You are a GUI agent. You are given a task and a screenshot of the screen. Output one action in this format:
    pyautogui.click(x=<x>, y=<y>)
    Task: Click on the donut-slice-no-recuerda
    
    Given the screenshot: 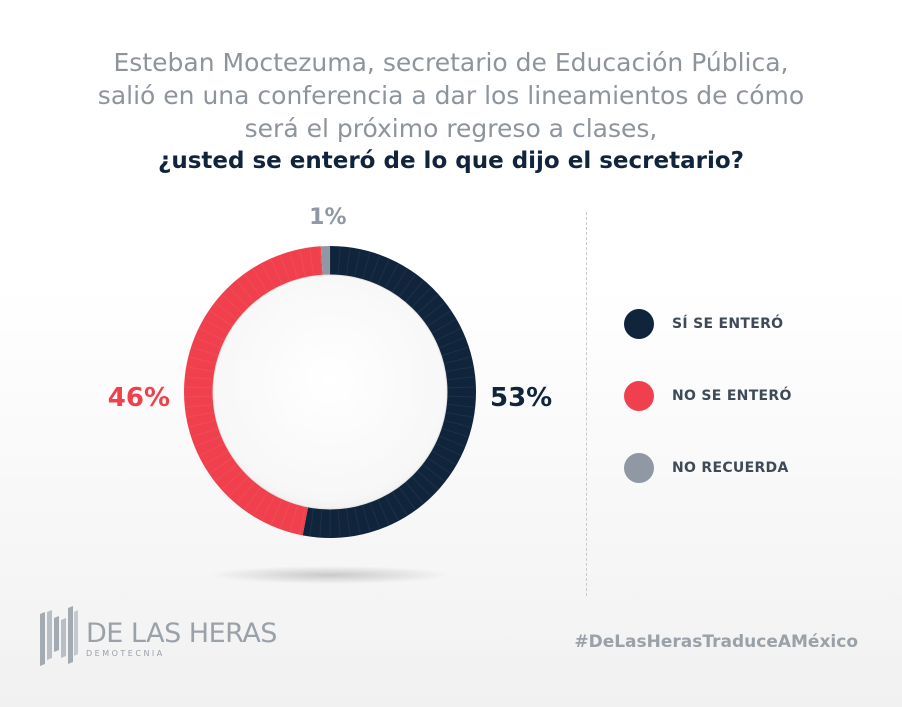 What is the action you would take?
    pyautogui.click(x=325, y=261)
    